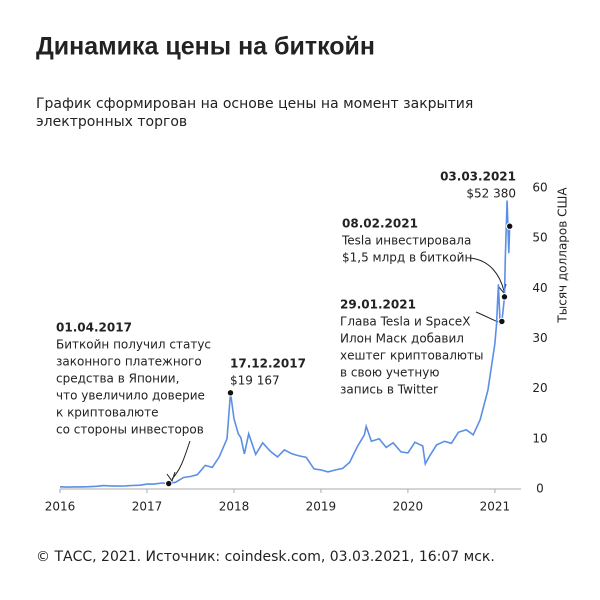  Describe the element at coordinates (321, 507) in the screenshot. I see `x-tick-label: 2019` at that location.